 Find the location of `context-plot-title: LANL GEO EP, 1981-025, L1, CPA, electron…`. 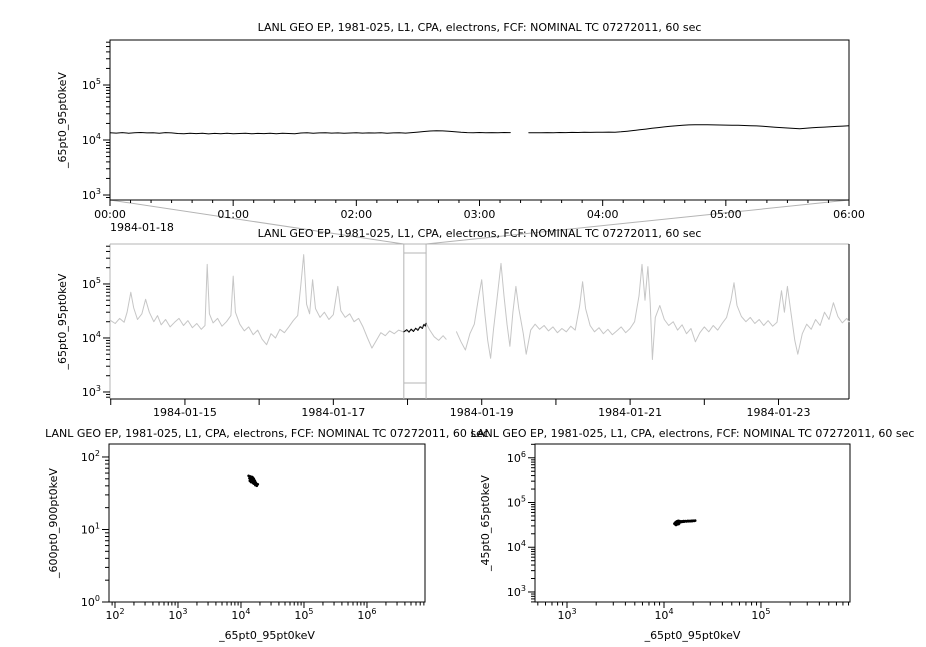

context-plot-title: LANL GEO EP, 1981-025, L1, CPA, electron… is located at coordinates (480, 233).